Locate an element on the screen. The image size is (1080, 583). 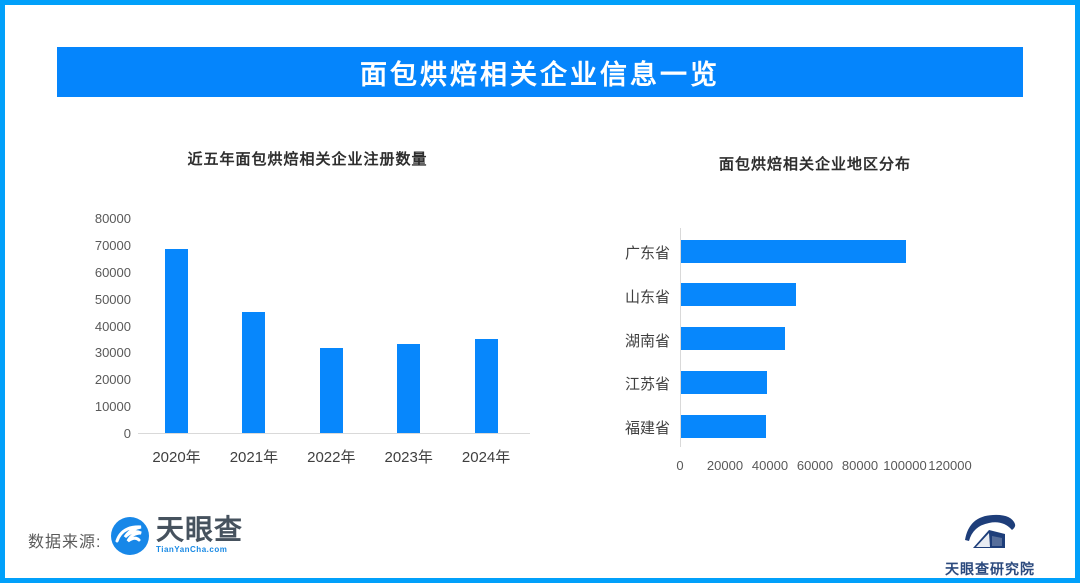
institute-logo-icon is located at coordinates (990, 533).